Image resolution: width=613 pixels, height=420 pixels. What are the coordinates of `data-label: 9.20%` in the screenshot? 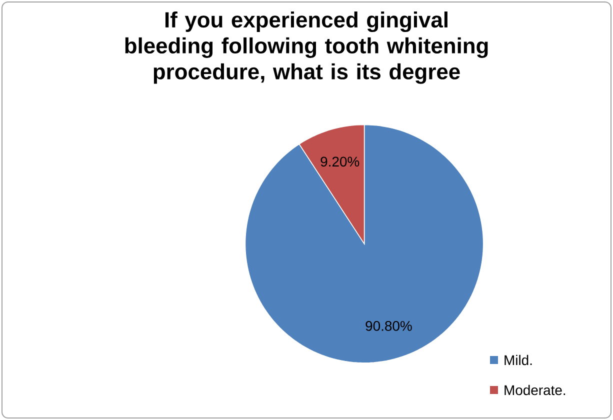 It's located at (340, 161).